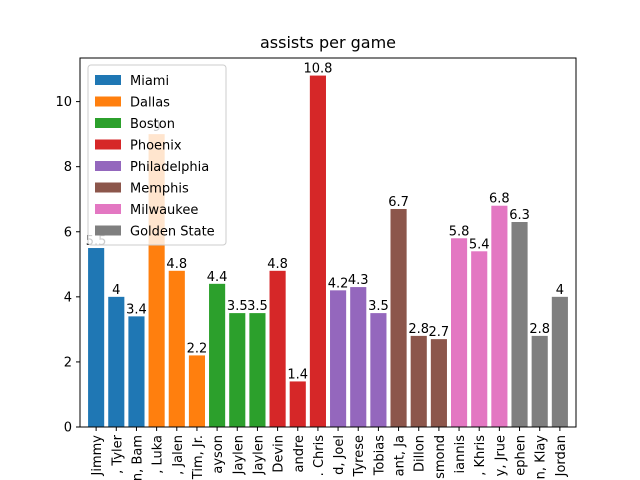 This screenshot has width=640, height=480. I want to click on x-tick-label-10: Devin, so click(279, 454).